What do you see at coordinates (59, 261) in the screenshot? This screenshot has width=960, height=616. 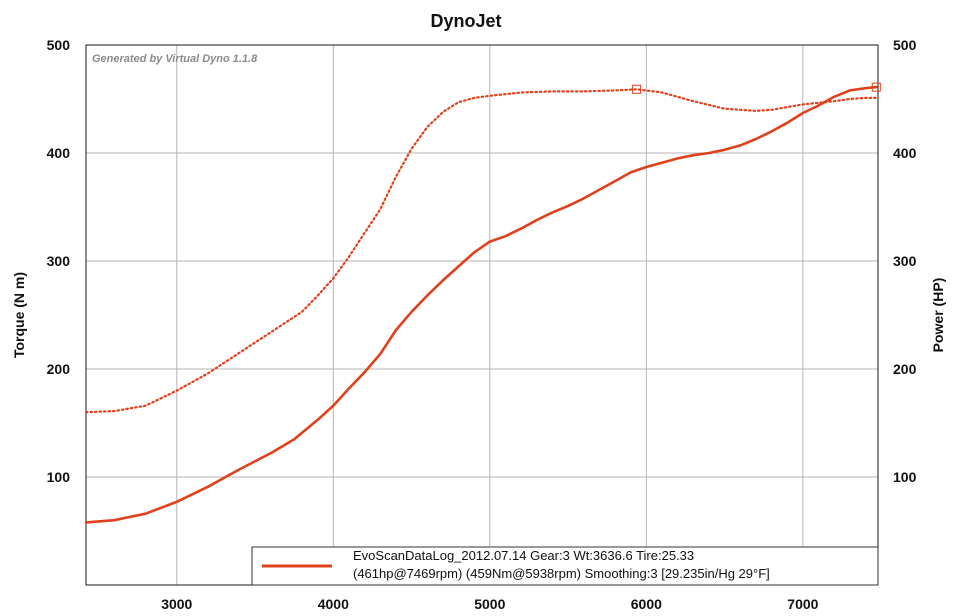 I see `y-tick-label-left: 300` at bounding box center [59, 261].